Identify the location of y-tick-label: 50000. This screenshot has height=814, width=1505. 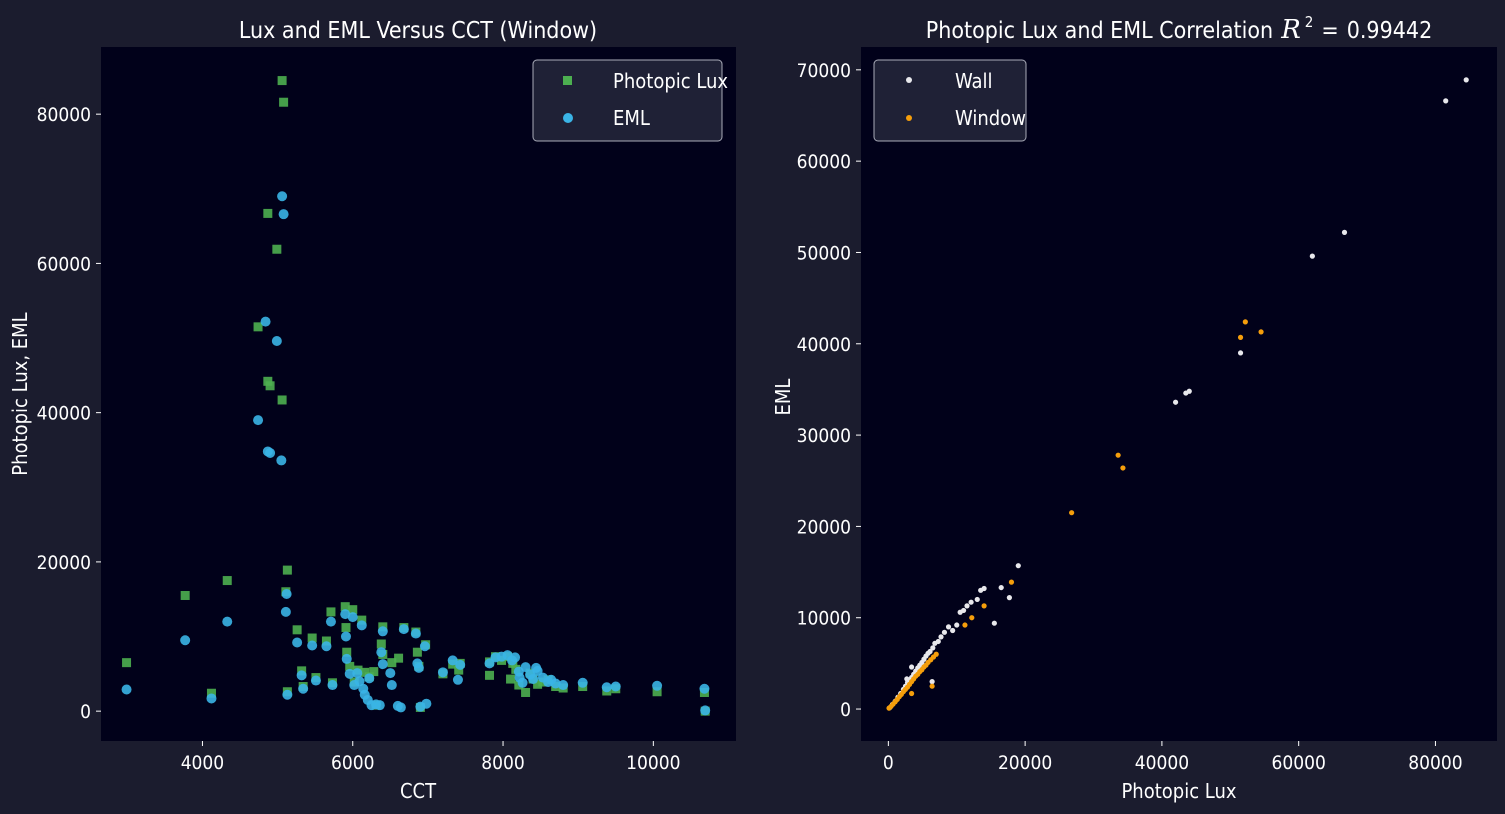
(824, 253).